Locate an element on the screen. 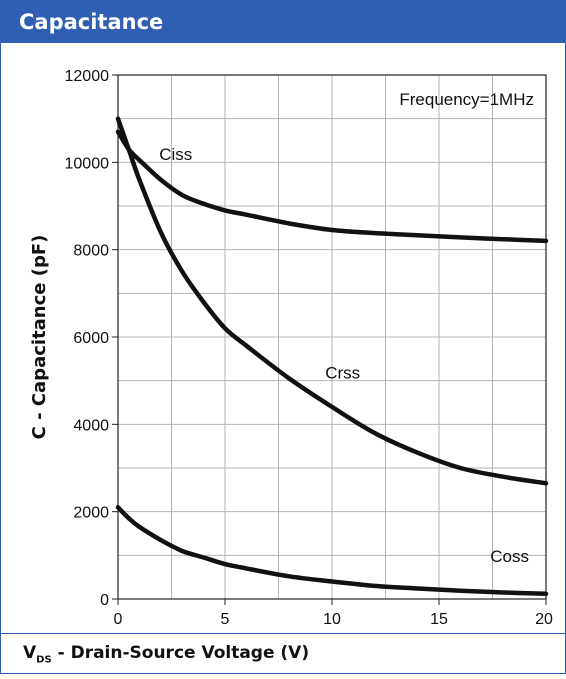 The width and height of the screenshot is (566, 679). y-tick-label: 12000 is located at coordinates (87, 76).